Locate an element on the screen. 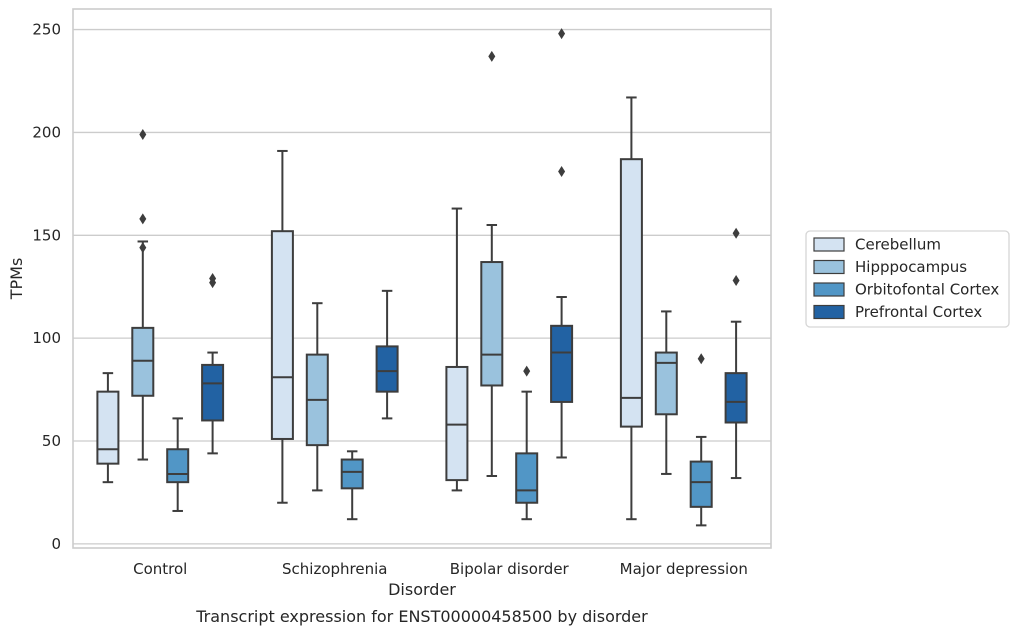  legend-label: Hipppocampus is located at coordinates (911, 267).